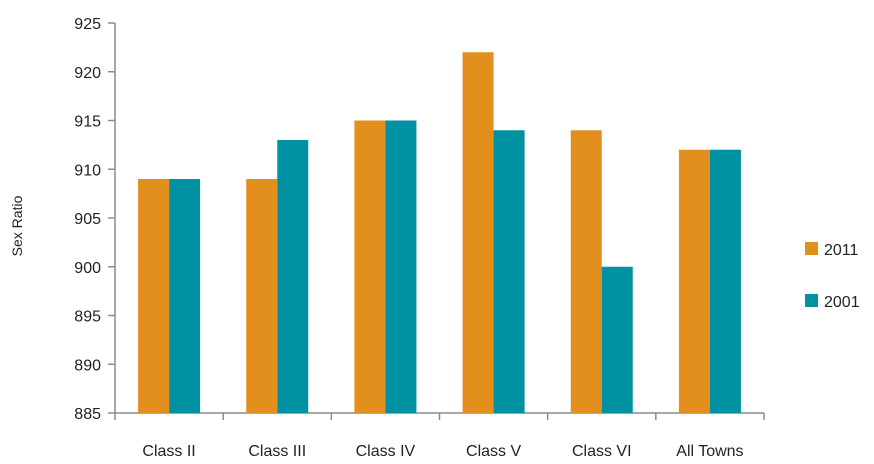  I want to click on y-tick-label: 900, so click(87, 268).